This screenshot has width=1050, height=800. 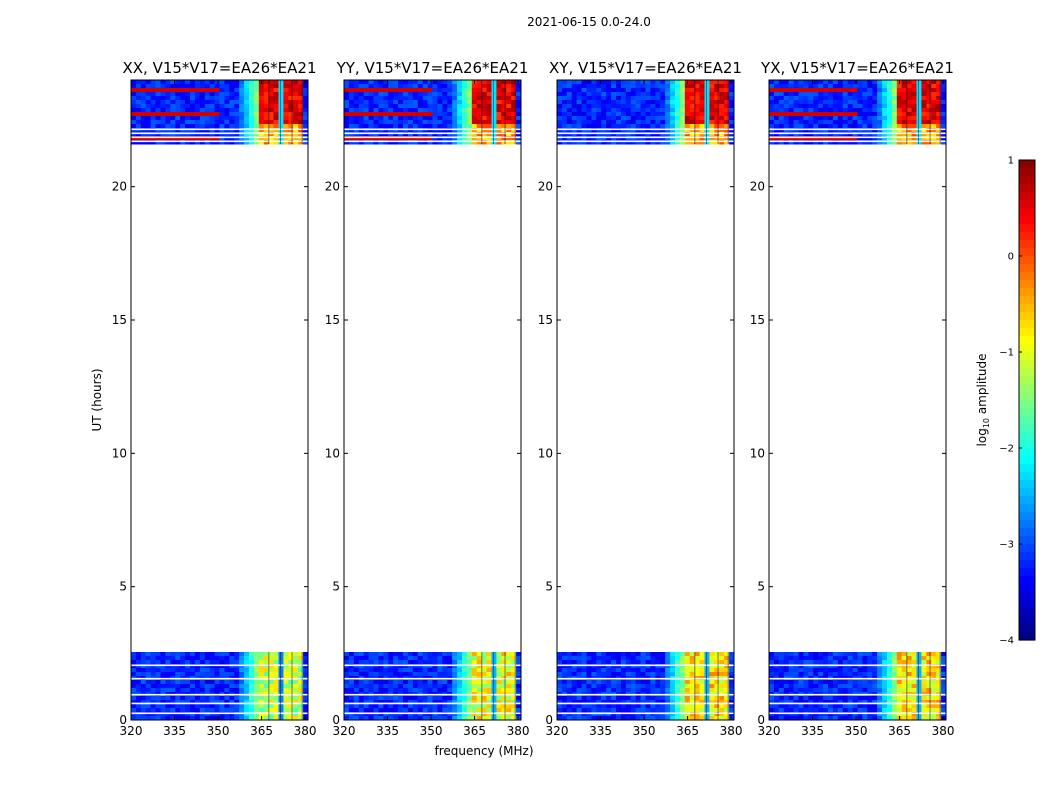 I want to click on y-tick-label: 0, so click(x=549, y=720).